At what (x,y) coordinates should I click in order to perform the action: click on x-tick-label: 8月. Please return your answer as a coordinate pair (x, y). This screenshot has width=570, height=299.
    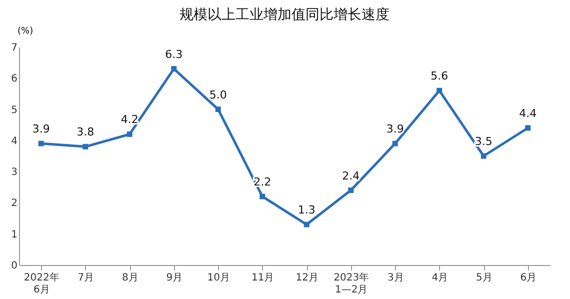
    Looking at the image, I should click on (130, 278).